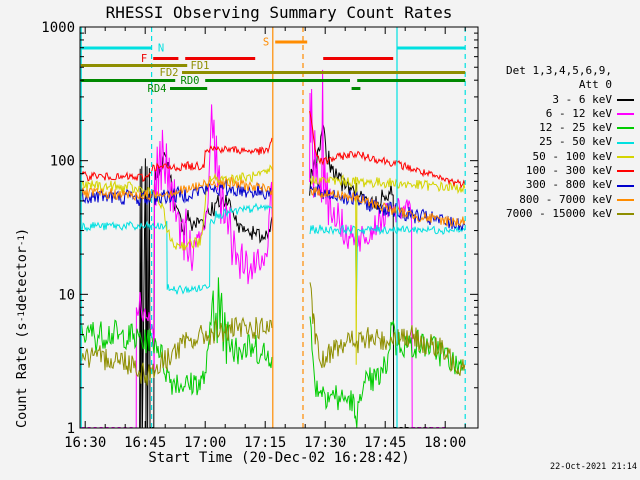 Image resolution: width=640 pixels, height=480 pixels. What do you see at coordinates (325, 443) in the screenshot?
I see `x-tick-label: 17:30` at bounding box center [325, 443].